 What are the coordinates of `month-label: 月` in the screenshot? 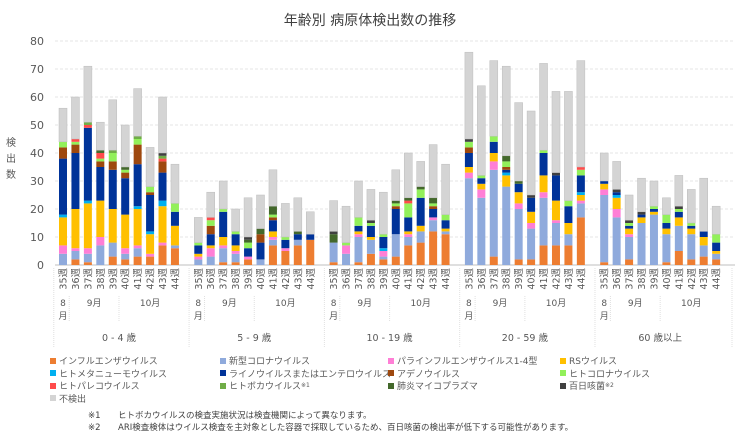 It's located at (333, 316).